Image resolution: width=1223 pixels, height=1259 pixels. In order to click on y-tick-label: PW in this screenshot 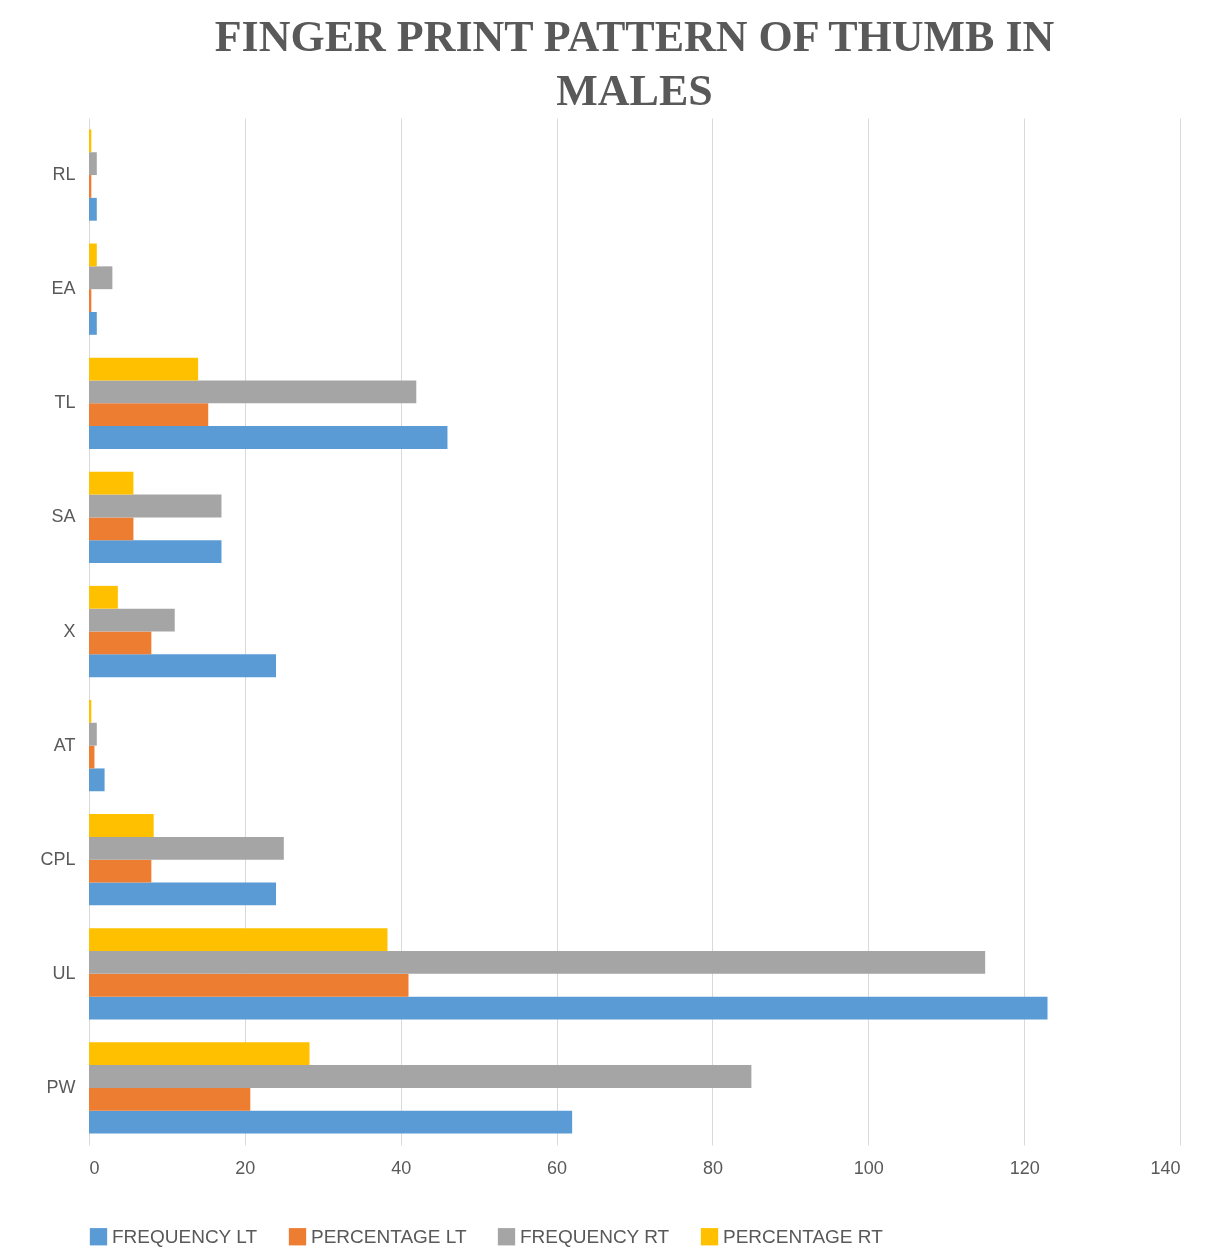, I will do `click(61, 1086)`.